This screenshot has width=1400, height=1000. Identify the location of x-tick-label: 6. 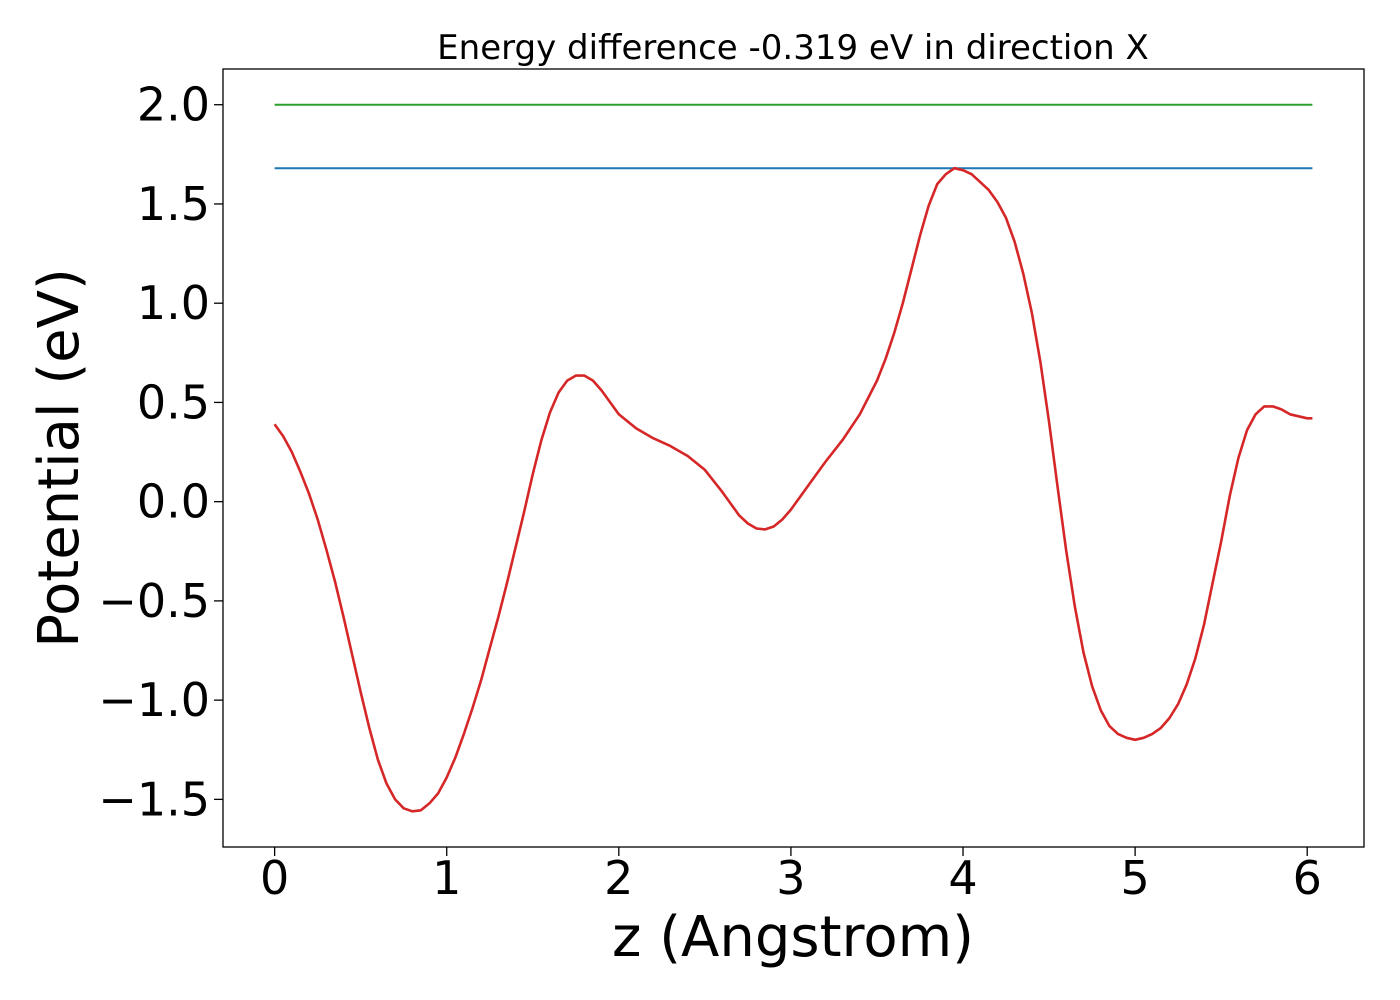
(1307, 878).